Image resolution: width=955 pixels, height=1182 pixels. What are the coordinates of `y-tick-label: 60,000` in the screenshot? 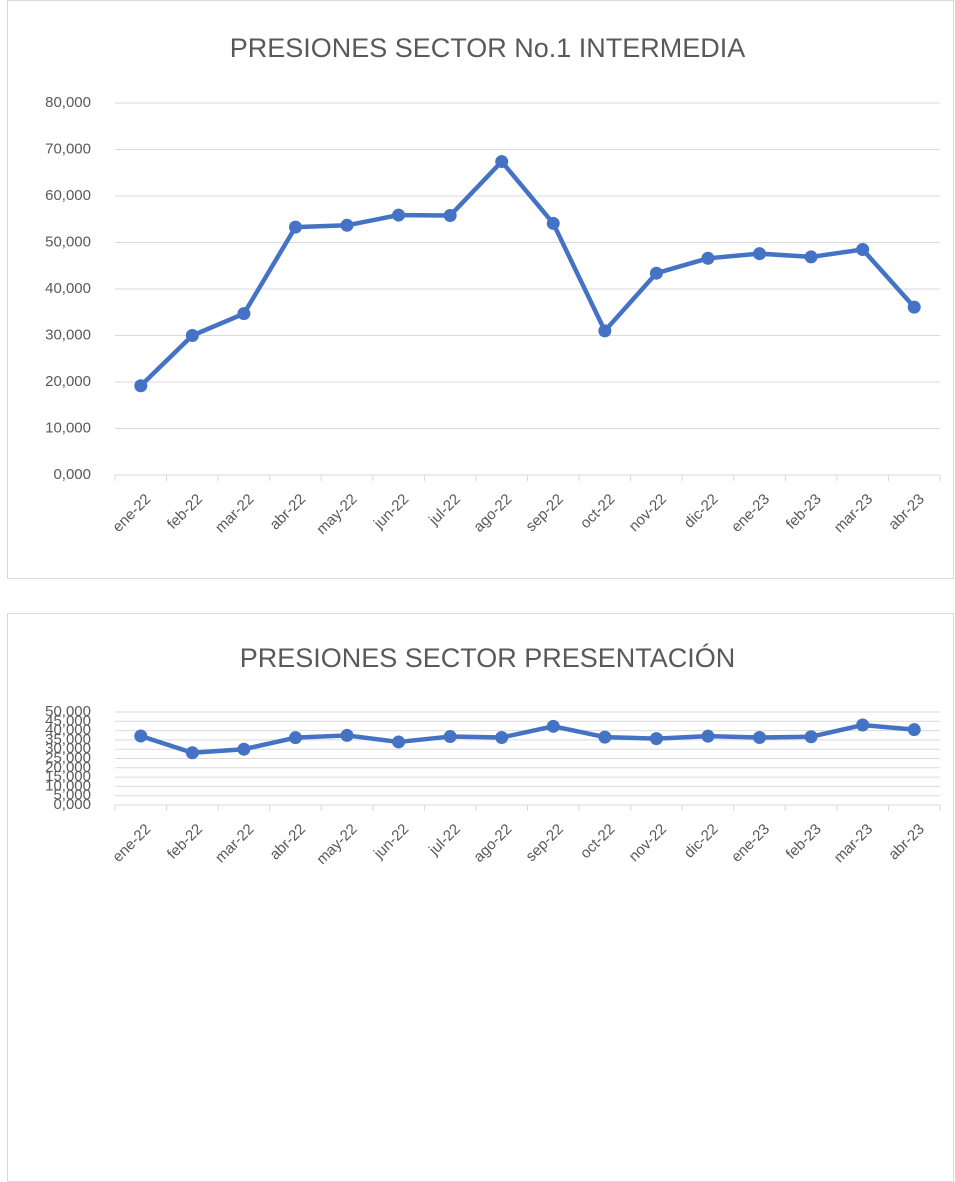 It's located at (68, 195).